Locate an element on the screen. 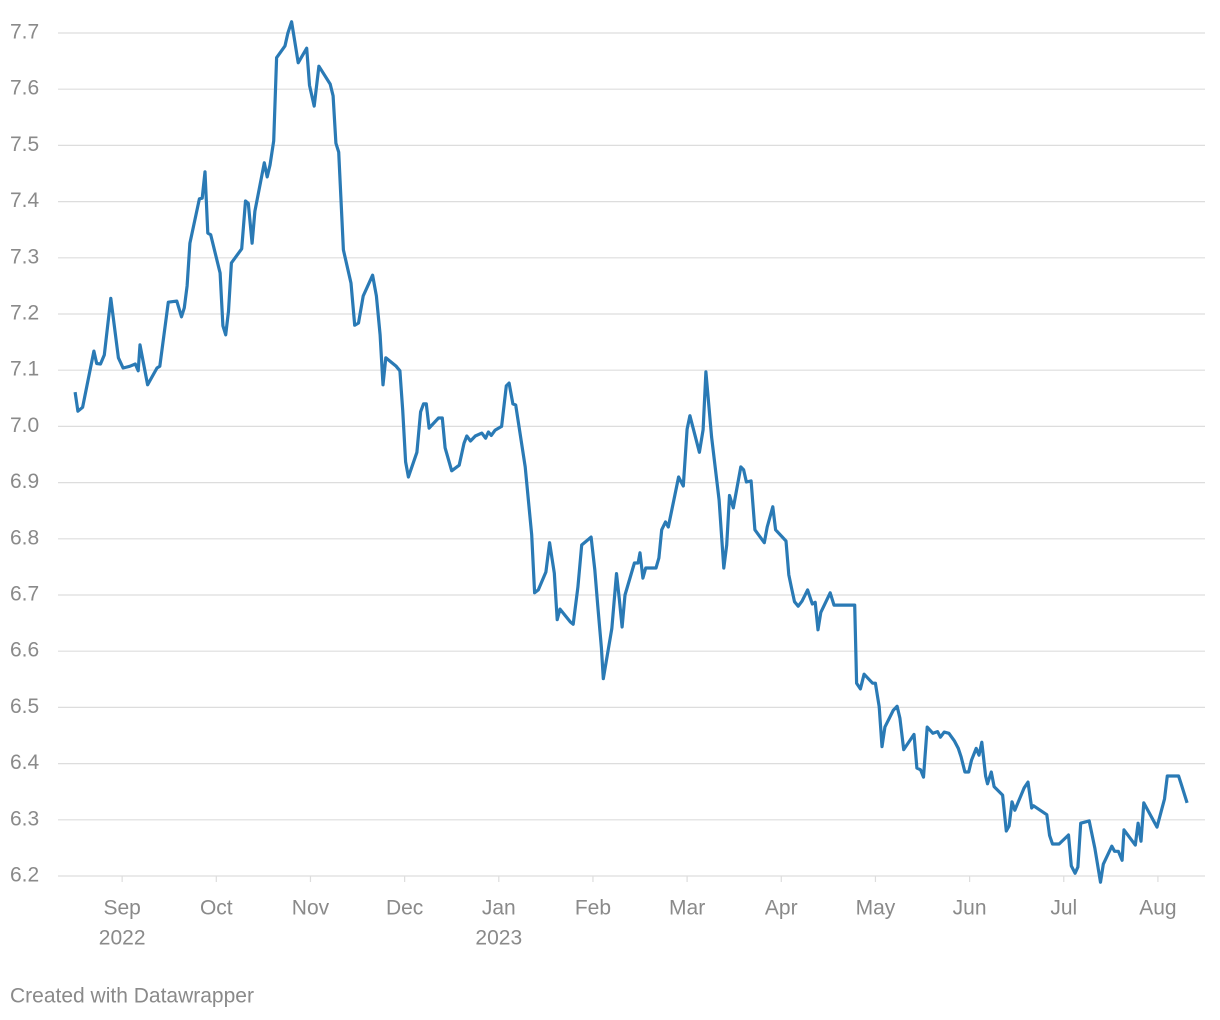 This screenshot has width=1220, height=1020. y-tick-label: 6.3 is located at coordinates (24, 818).